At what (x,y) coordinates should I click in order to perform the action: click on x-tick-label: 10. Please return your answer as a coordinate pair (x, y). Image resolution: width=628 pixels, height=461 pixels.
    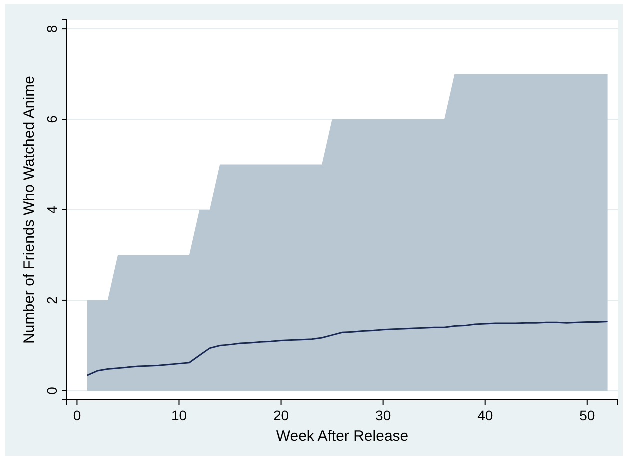
    Looking at the image, I should click on (179, 416).